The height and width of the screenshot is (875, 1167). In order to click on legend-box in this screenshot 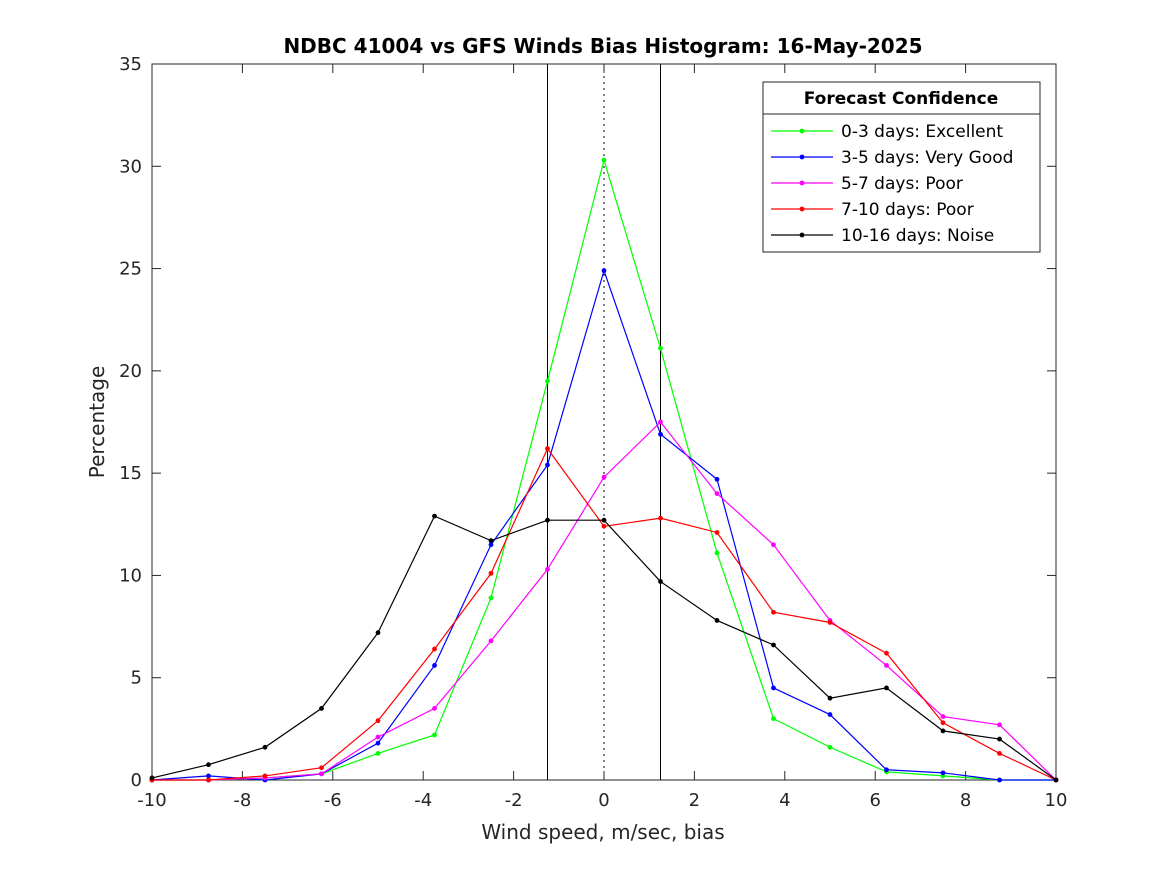, I will do `click(901, 167)`.